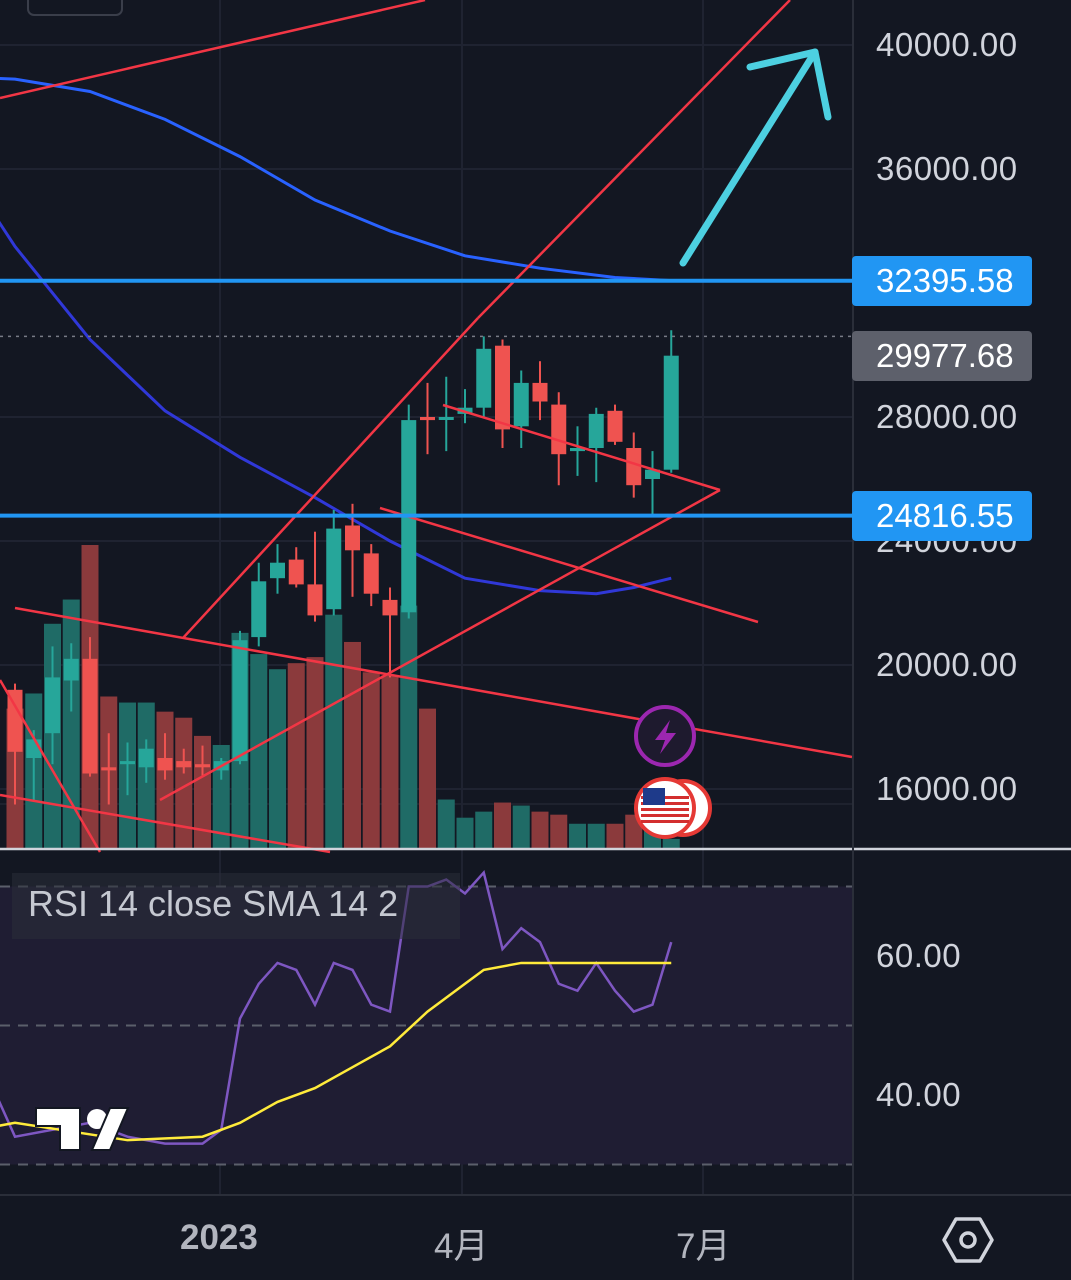 Image resolution: width=1071 pixels, height=1280 pixels. I want to click on logo-dot, so click(97, 1119).